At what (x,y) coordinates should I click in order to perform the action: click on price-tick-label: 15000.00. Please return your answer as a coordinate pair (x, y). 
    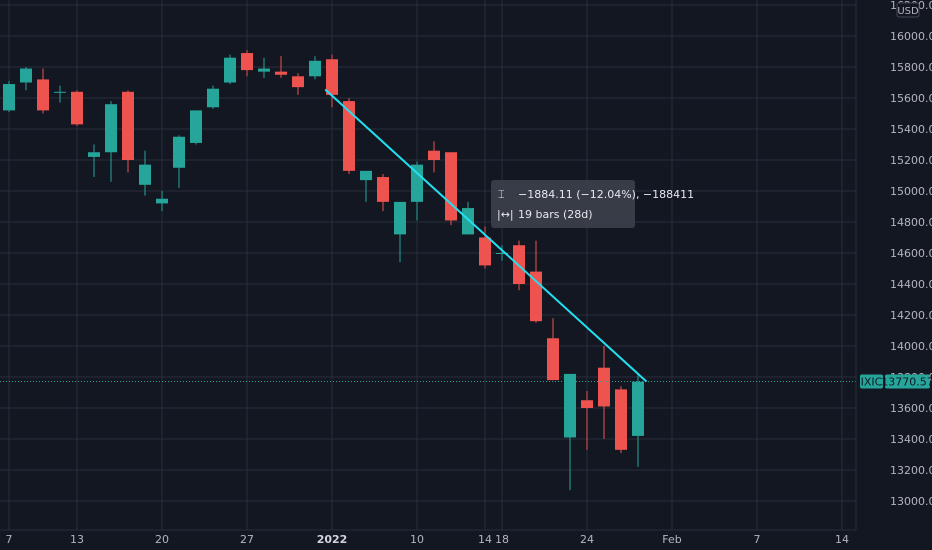
    Looking at the image, I should click on (911, 191).